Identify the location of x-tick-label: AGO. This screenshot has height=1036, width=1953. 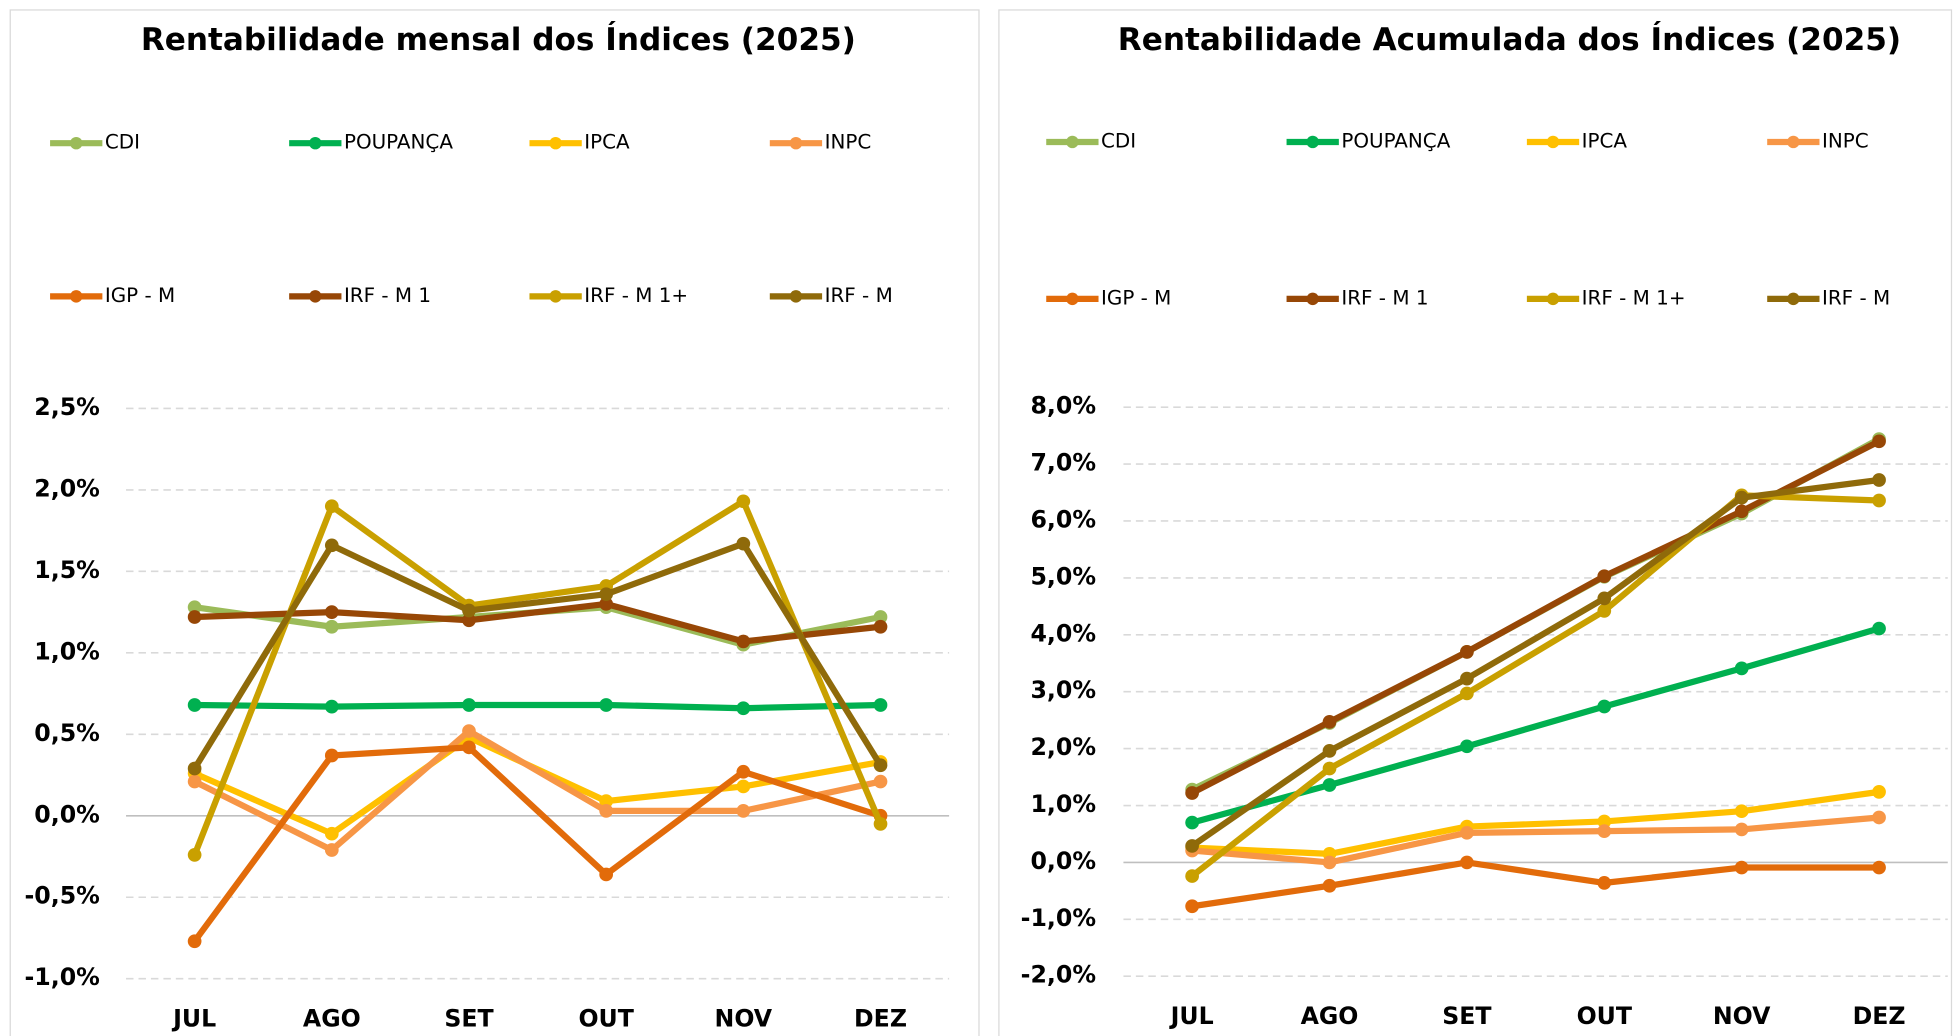
(332, 1018).